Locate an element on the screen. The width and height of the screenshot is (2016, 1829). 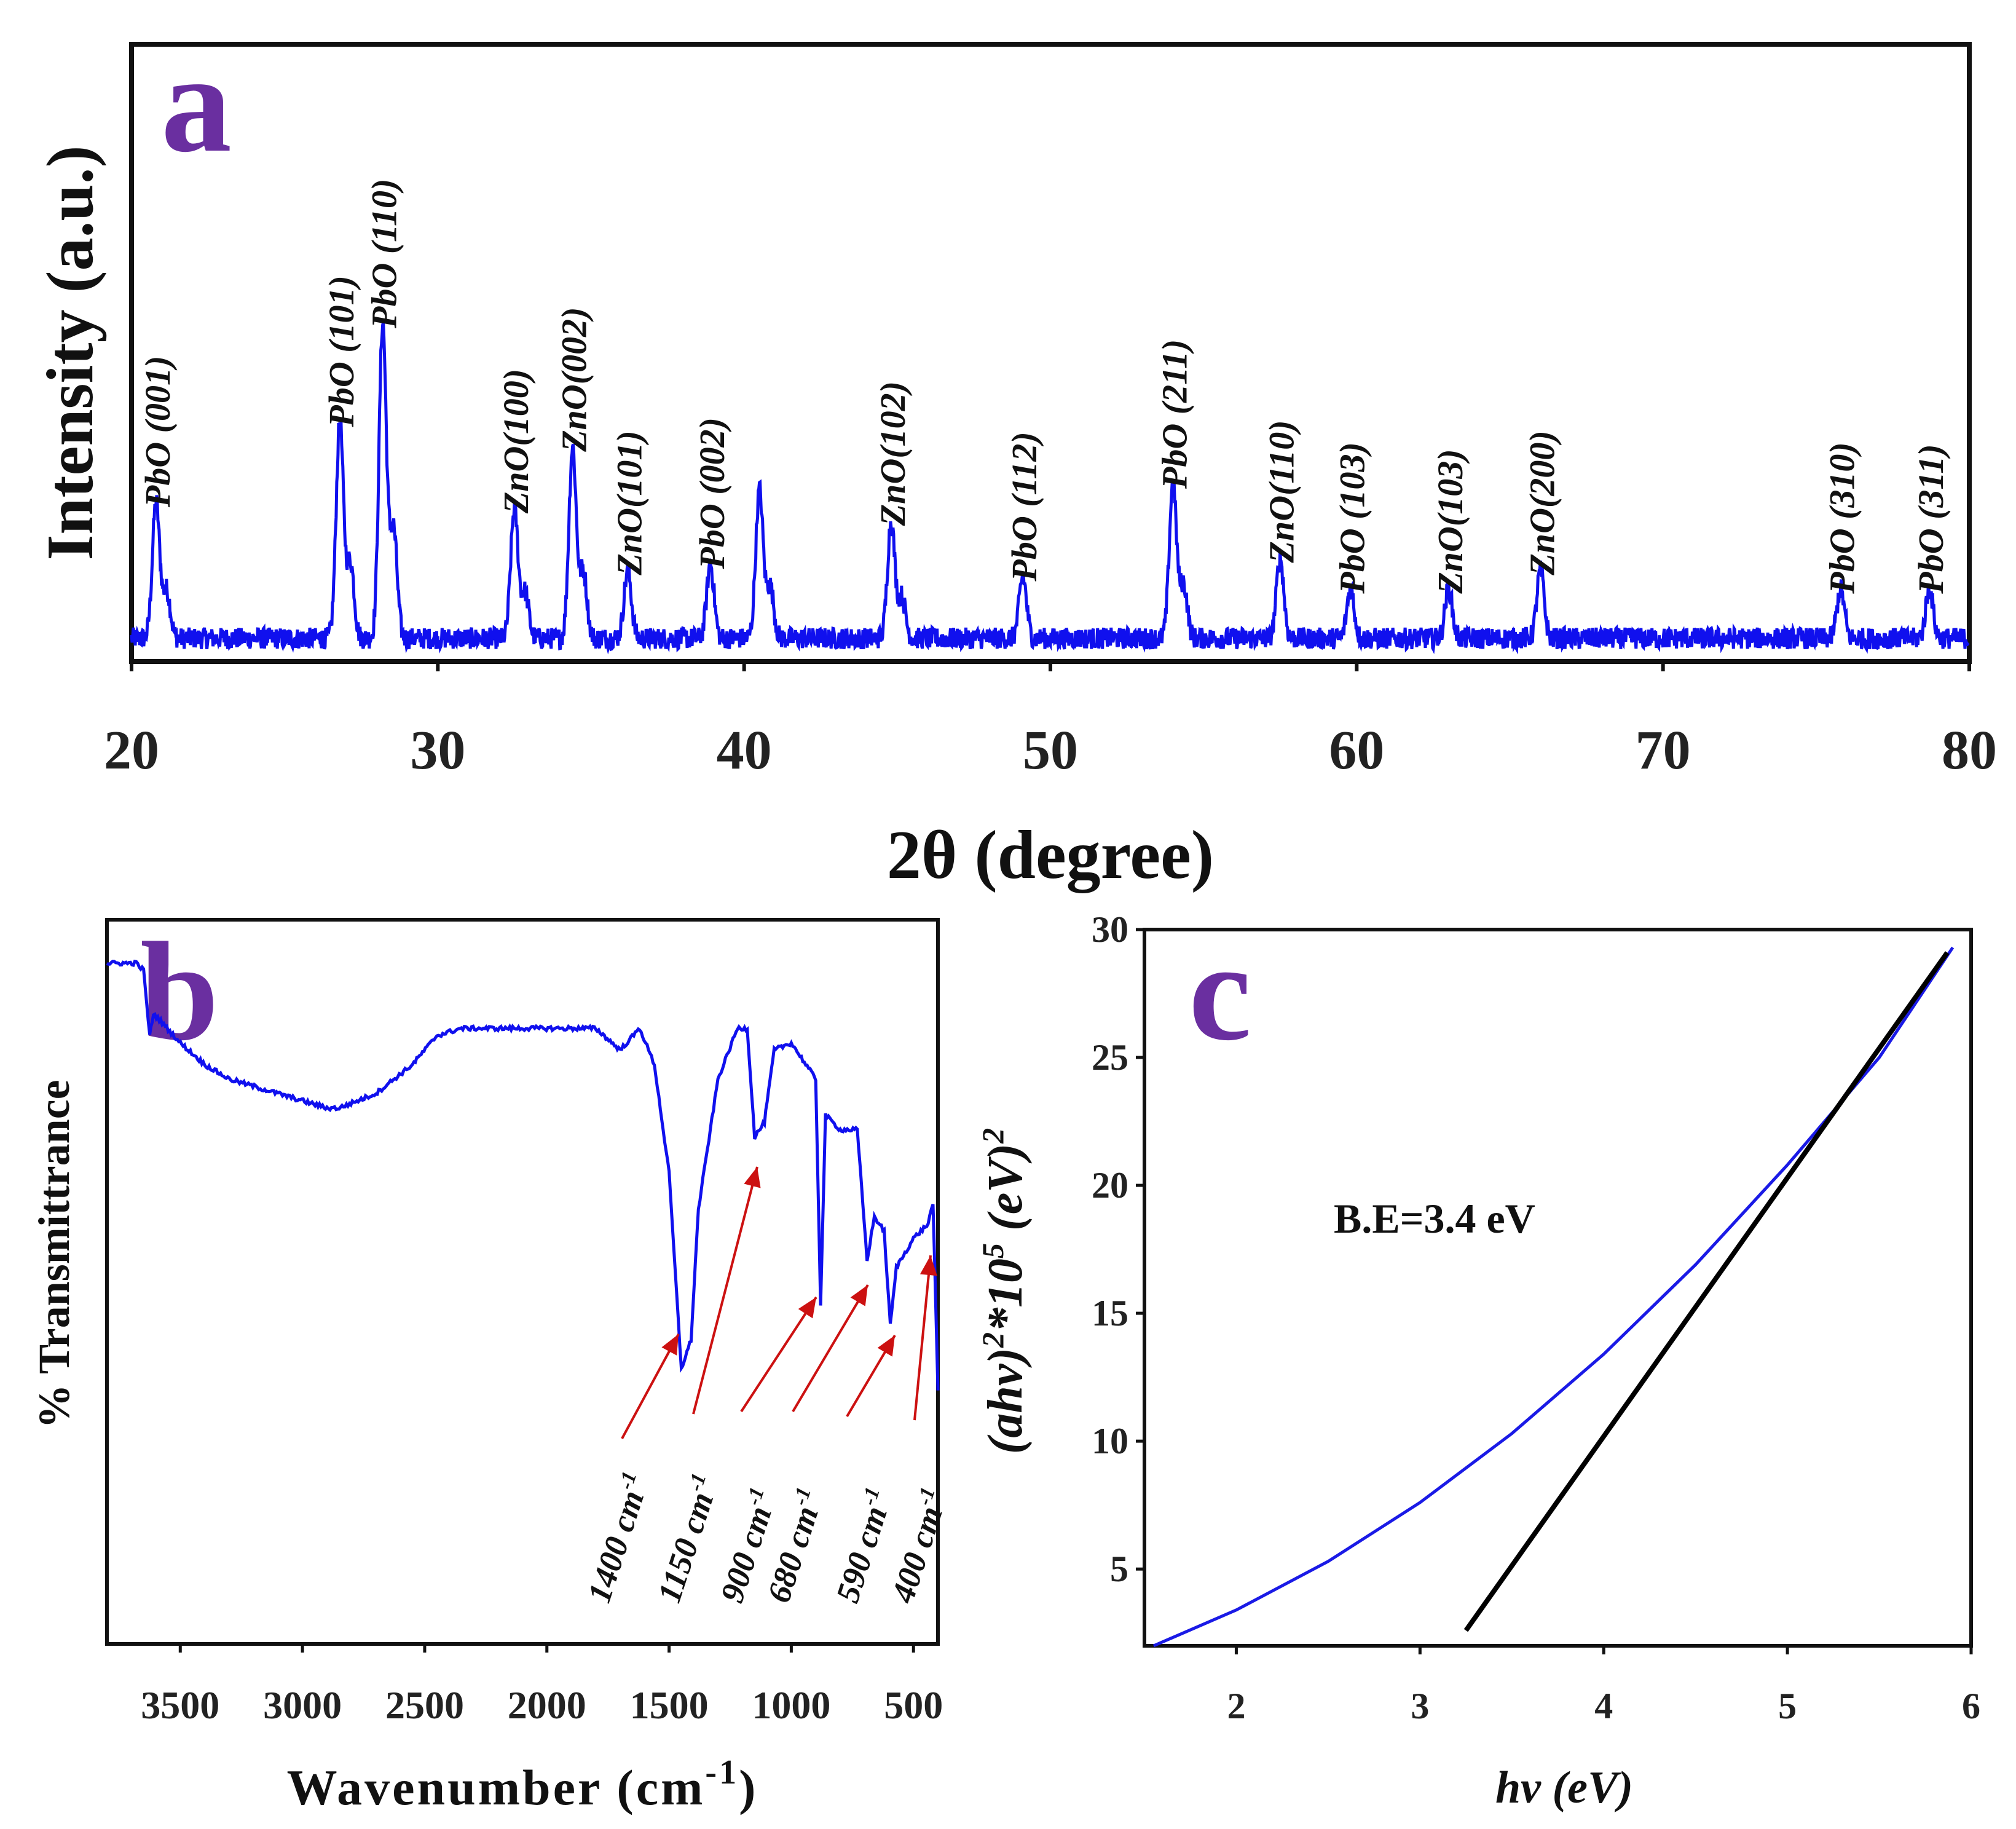
xrd-peak-label: ZnO(100) is located at coordinates (516, 441).